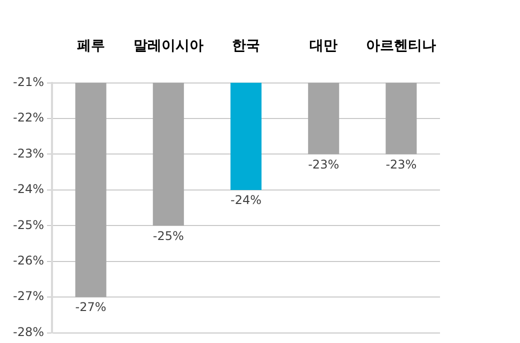 This screenshot has width=520, height=343. I want to click on x-tick-label: 한국, so click(246, 46).